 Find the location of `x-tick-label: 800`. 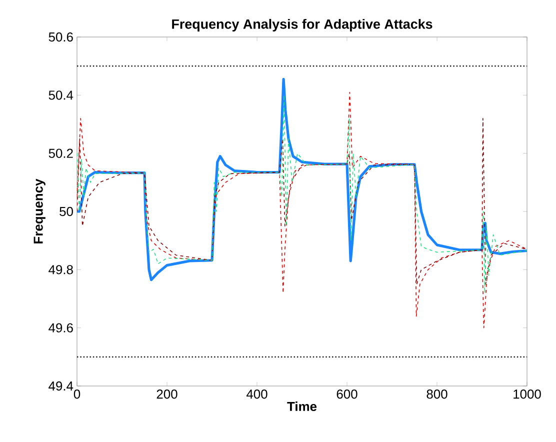

x-tick-label: 800 is located at coordinates (437, 394).